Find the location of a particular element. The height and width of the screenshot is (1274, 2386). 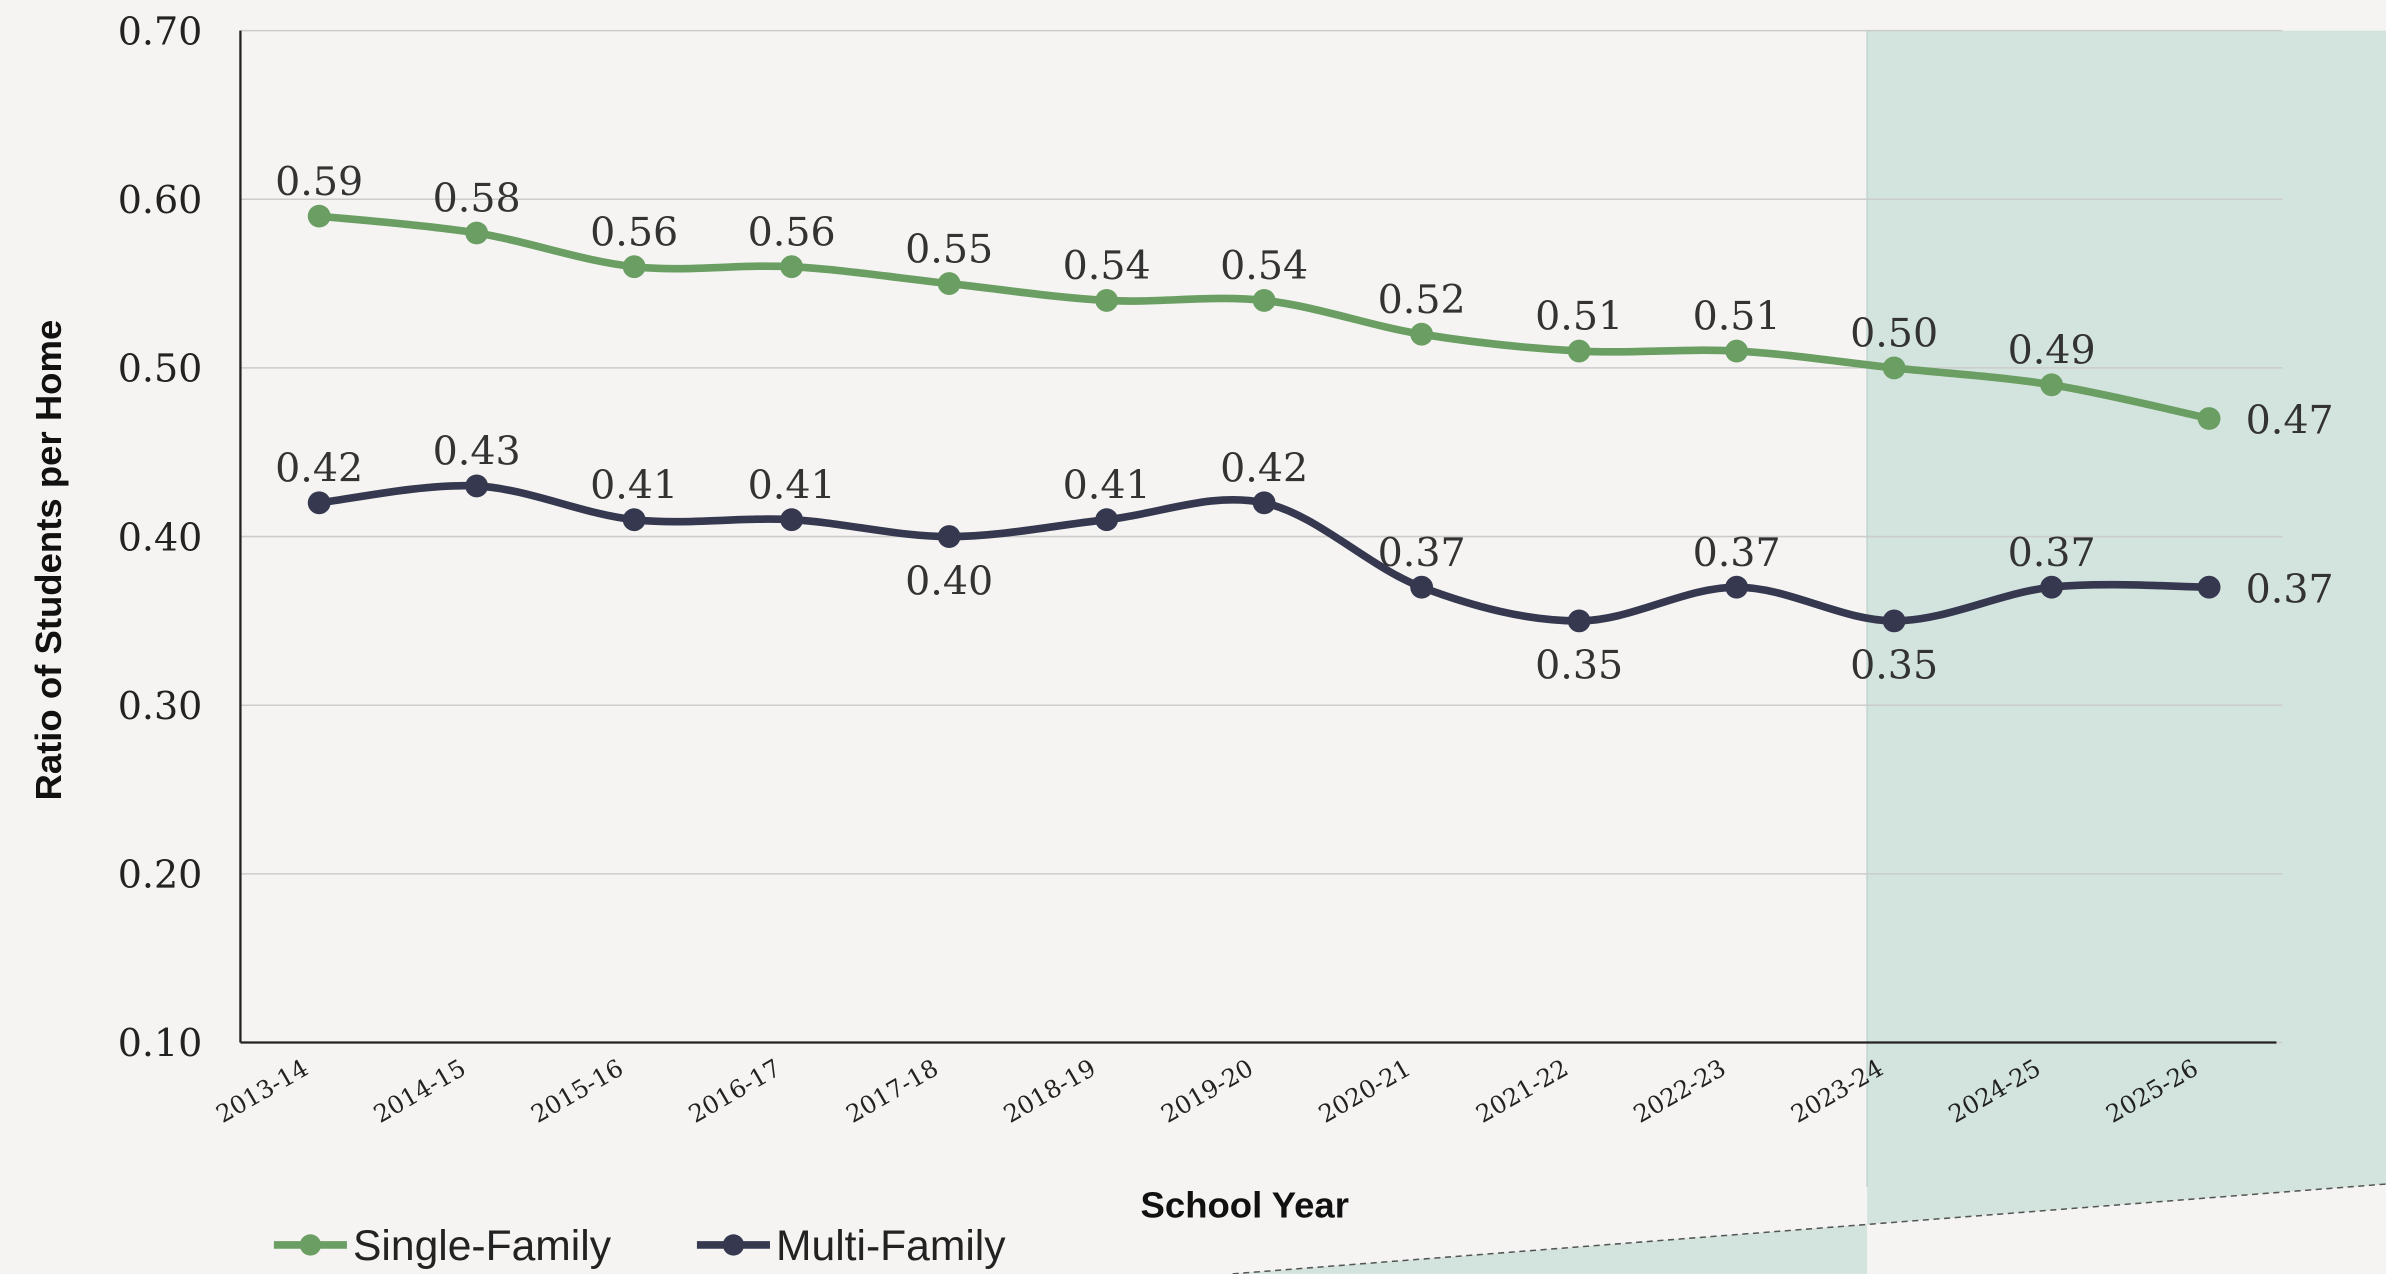

y-tick-label: 0.60 is located at coordinates (160, 200).